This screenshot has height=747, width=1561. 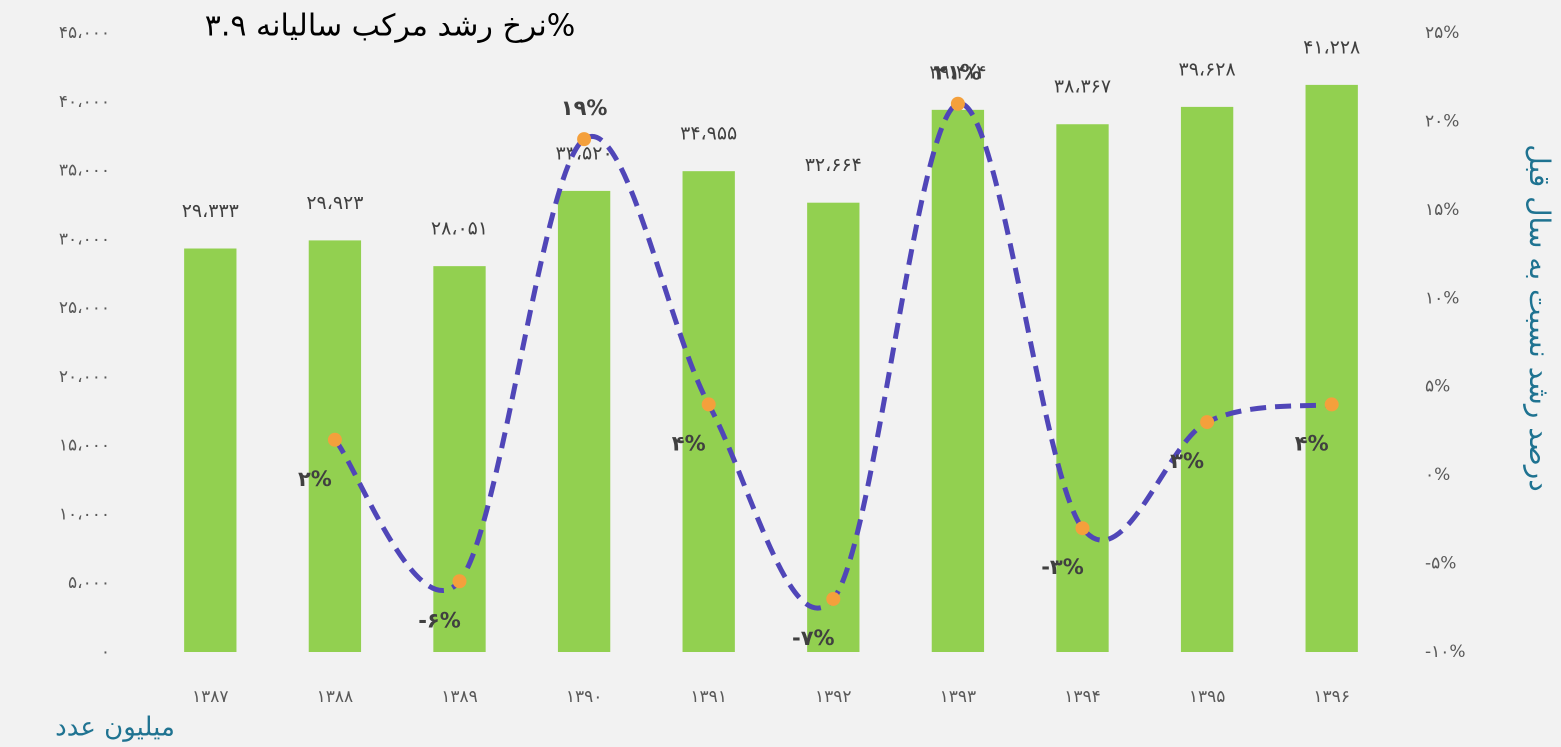 What do you see at coordinates (708, 697) in the screenshot?
I see `x-tick-label: ۱۳۹۱` at bounding box center [708, 697].